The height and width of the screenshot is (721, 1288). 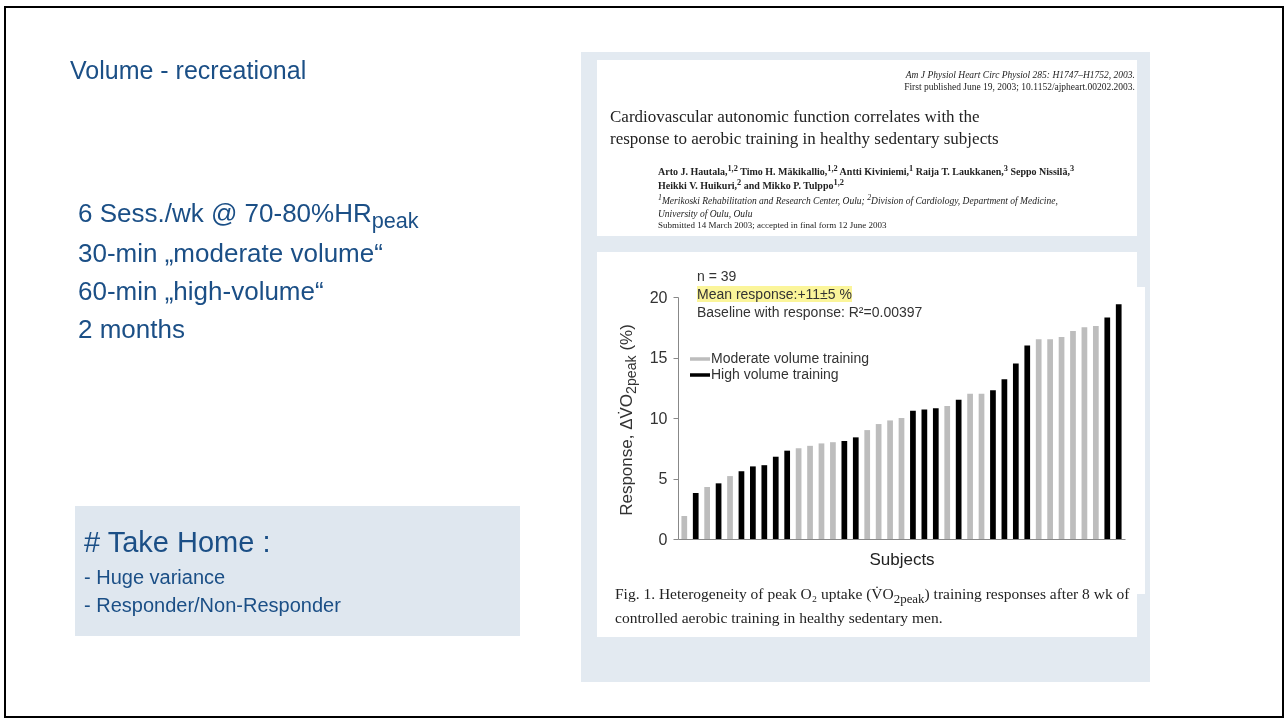 I want to click on text: Submitted 14 March 2003; accepted in final form 12 June 2003, so click(x=772, y=225).